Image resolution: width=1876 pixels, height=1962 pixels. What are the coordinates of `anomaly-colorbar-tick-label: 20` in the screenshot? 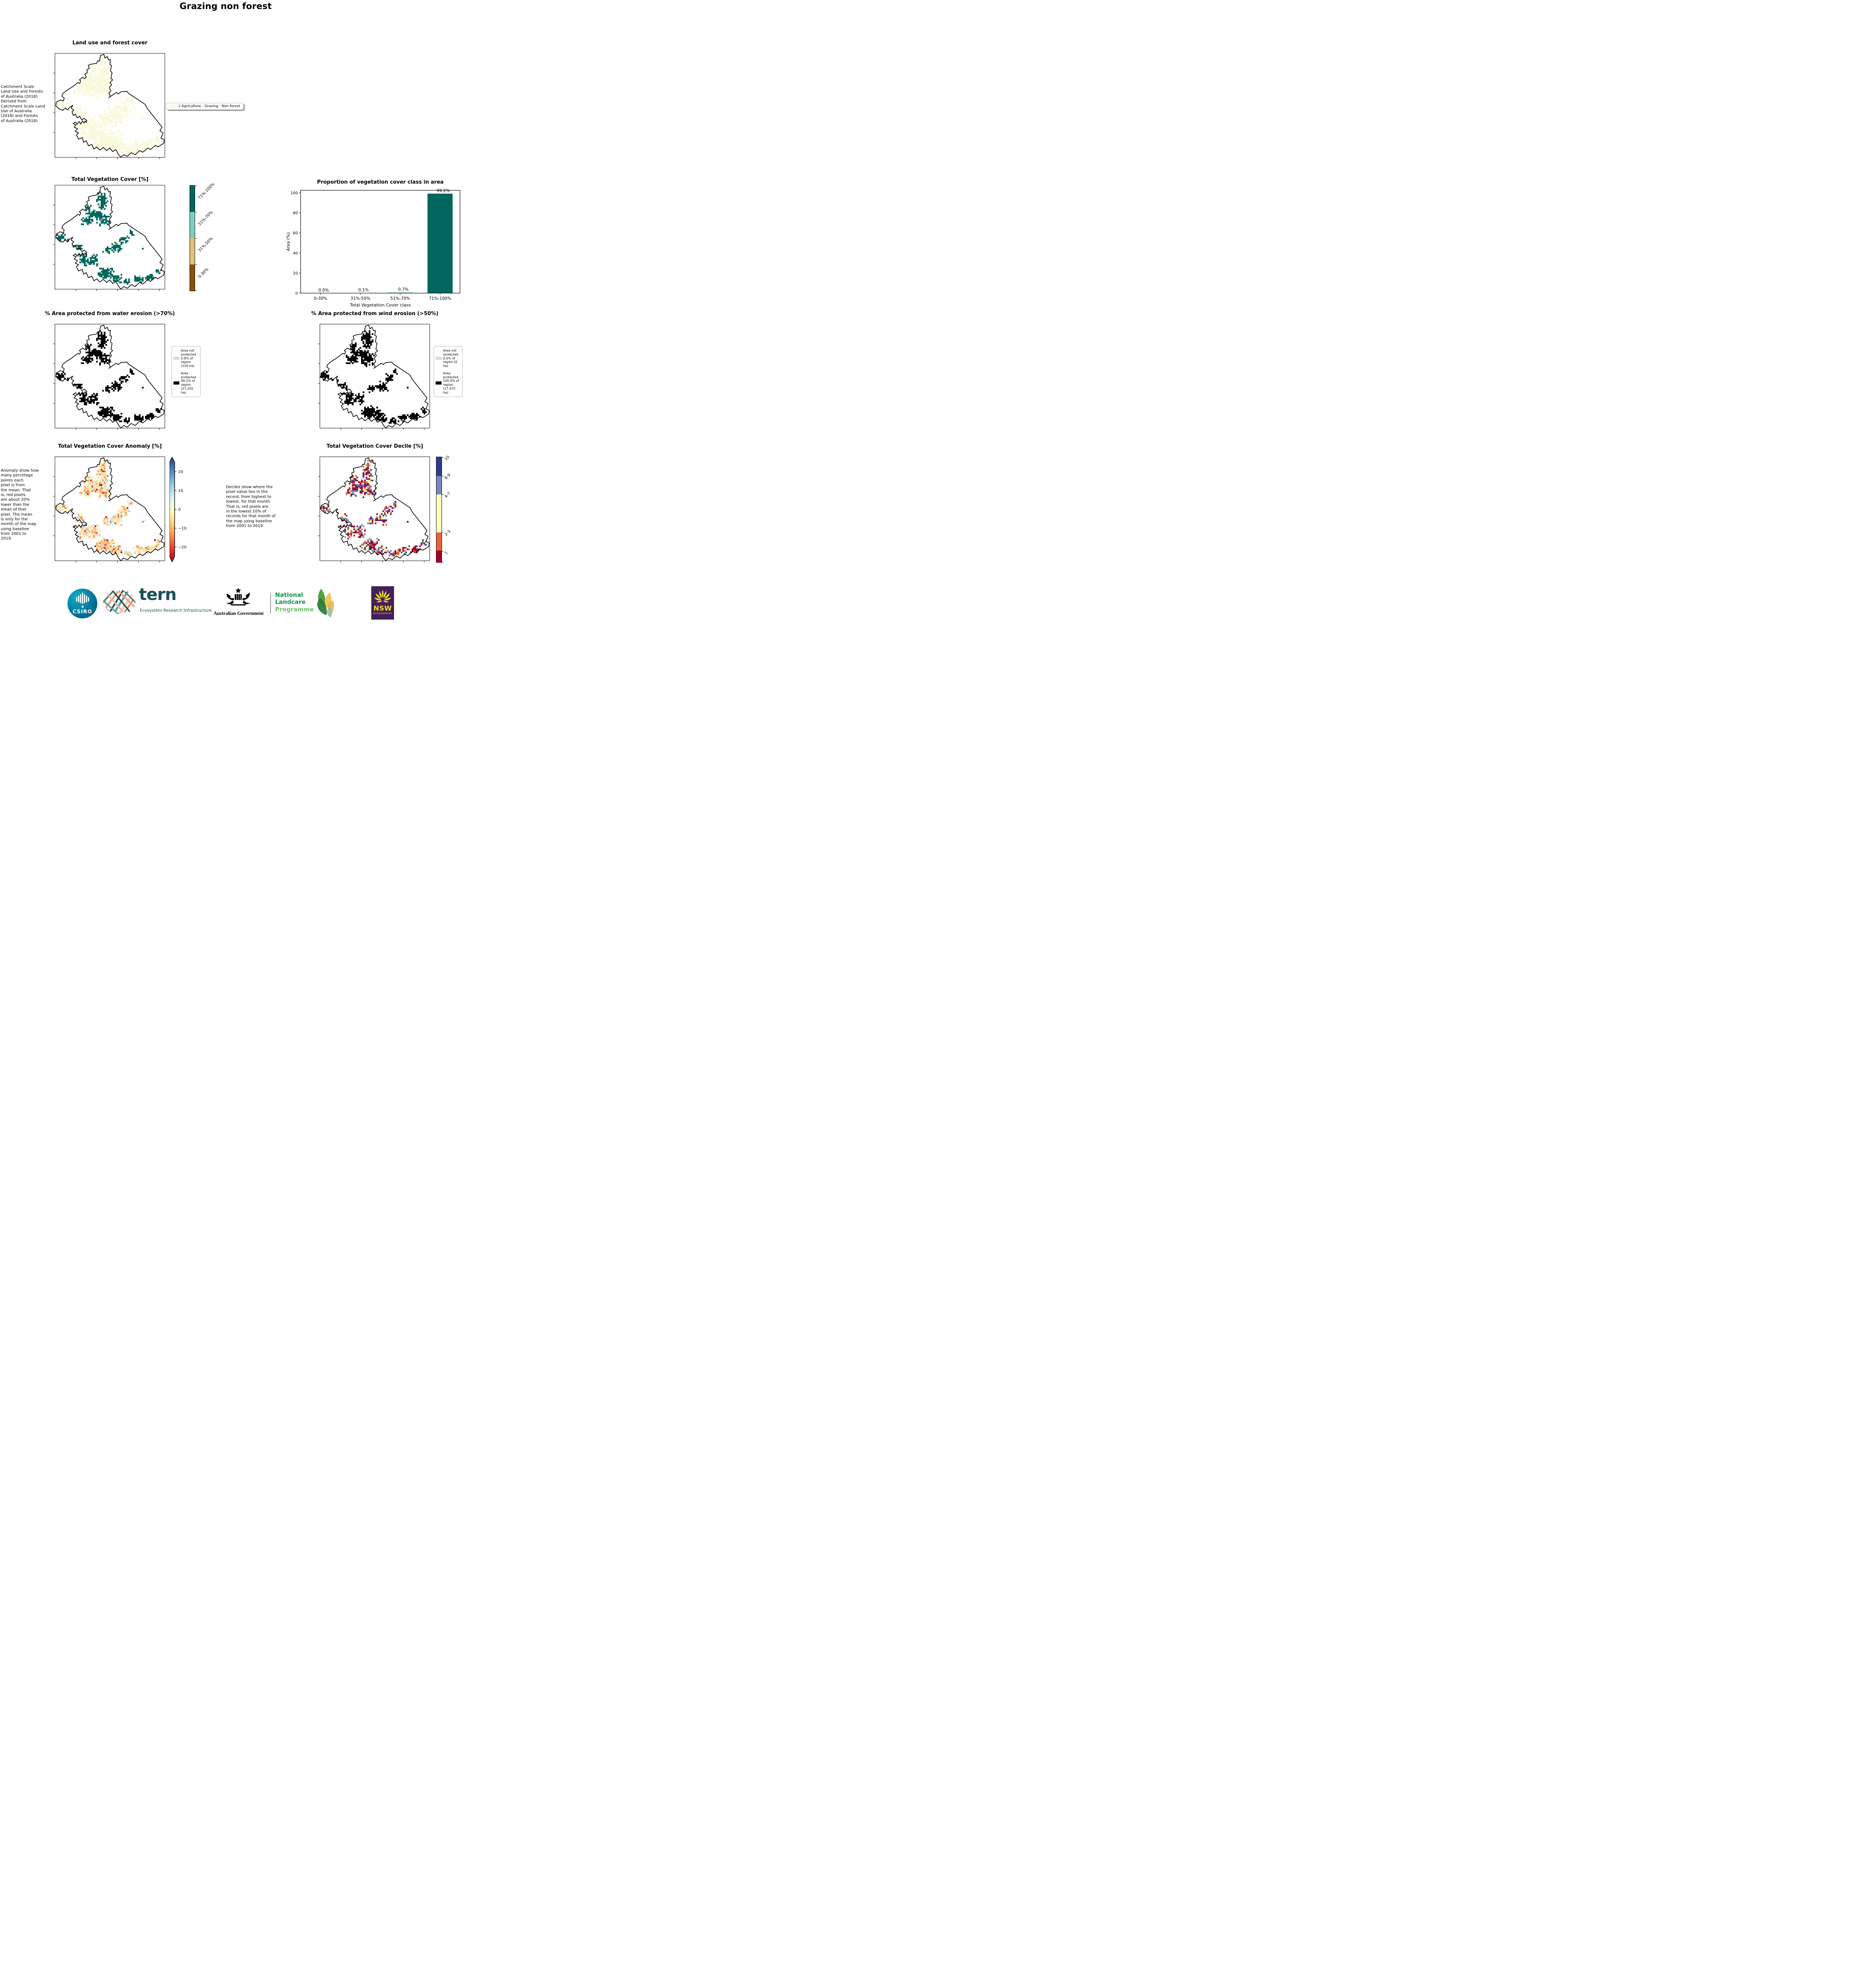 It's located at (181, 472).